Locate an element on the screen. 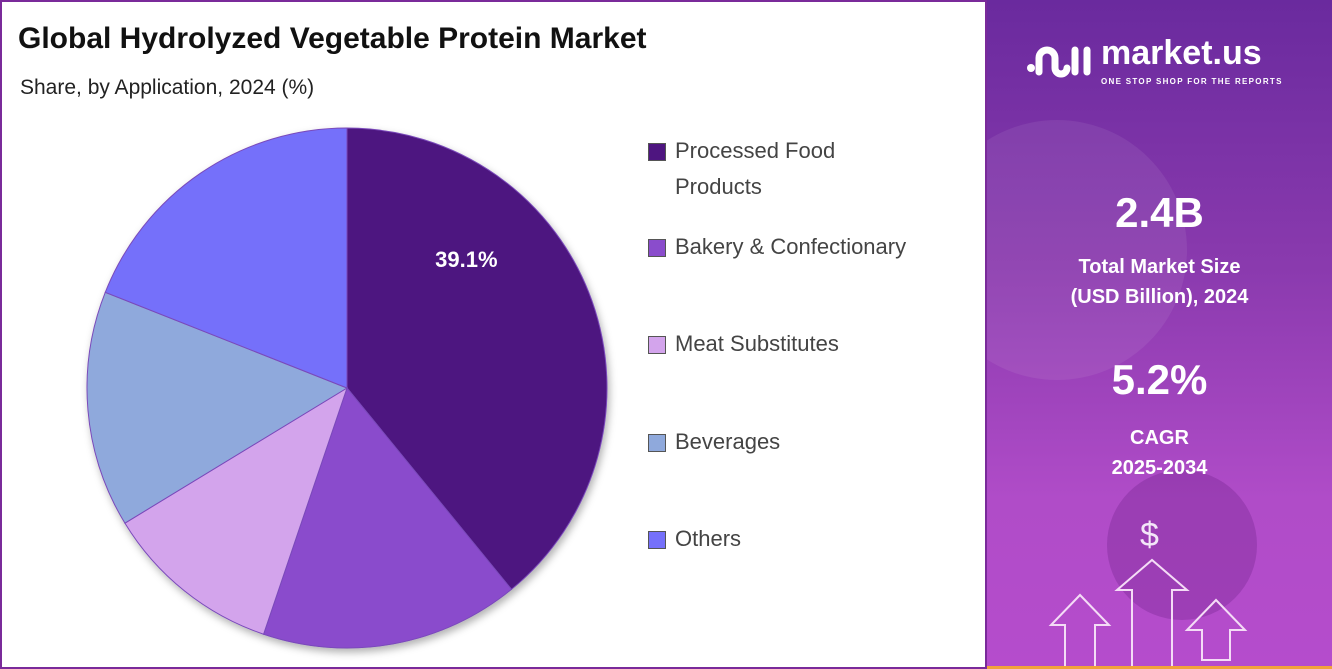 The width and height of the screenshot is (1332, 669). data-label: 39.1% is located at coordinates (466, 259).